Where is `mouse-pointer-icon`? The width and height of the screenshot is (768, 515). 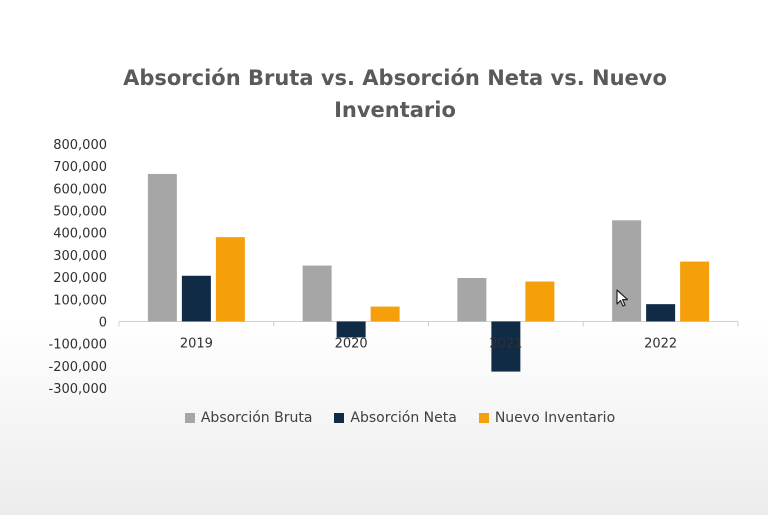 mouse-pointer-icon is located at coordinates (622, 298).